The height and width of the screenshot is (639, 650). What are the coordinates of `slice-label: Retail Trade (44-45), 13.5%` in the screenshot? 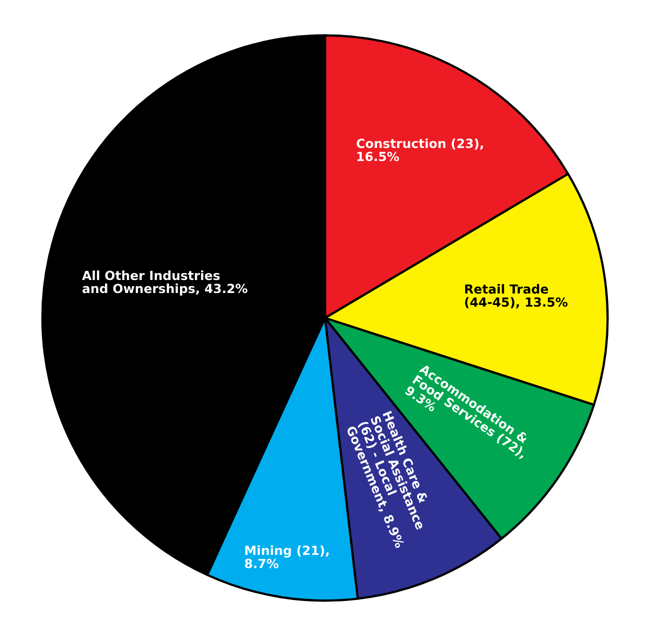 It's located at (516, 296).